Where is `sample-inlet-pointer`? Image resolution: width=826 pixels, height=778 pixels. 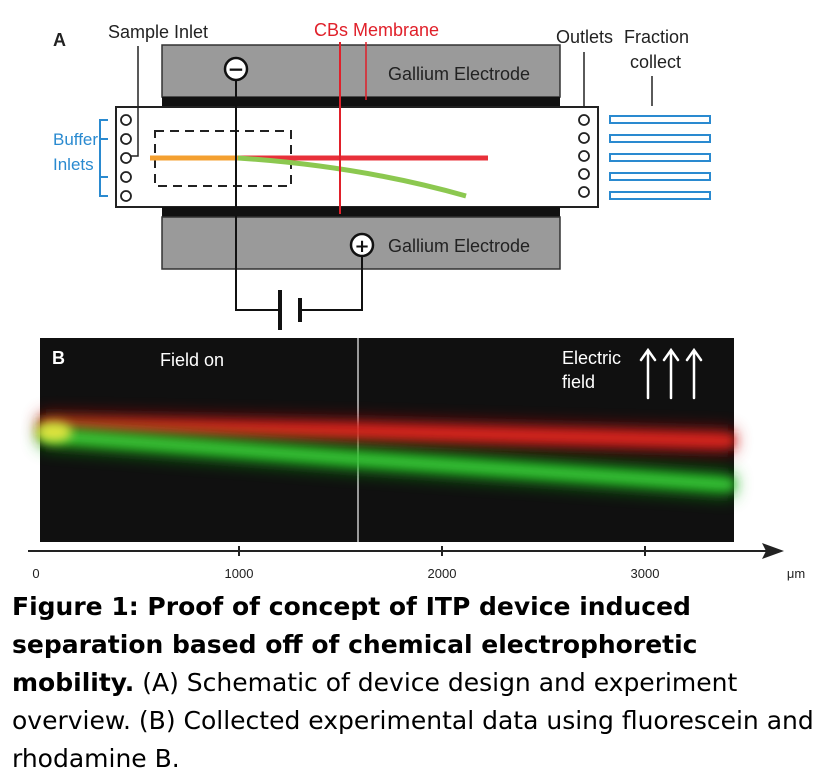 sample-inlet-pointer is located at coordinates (134, 101).